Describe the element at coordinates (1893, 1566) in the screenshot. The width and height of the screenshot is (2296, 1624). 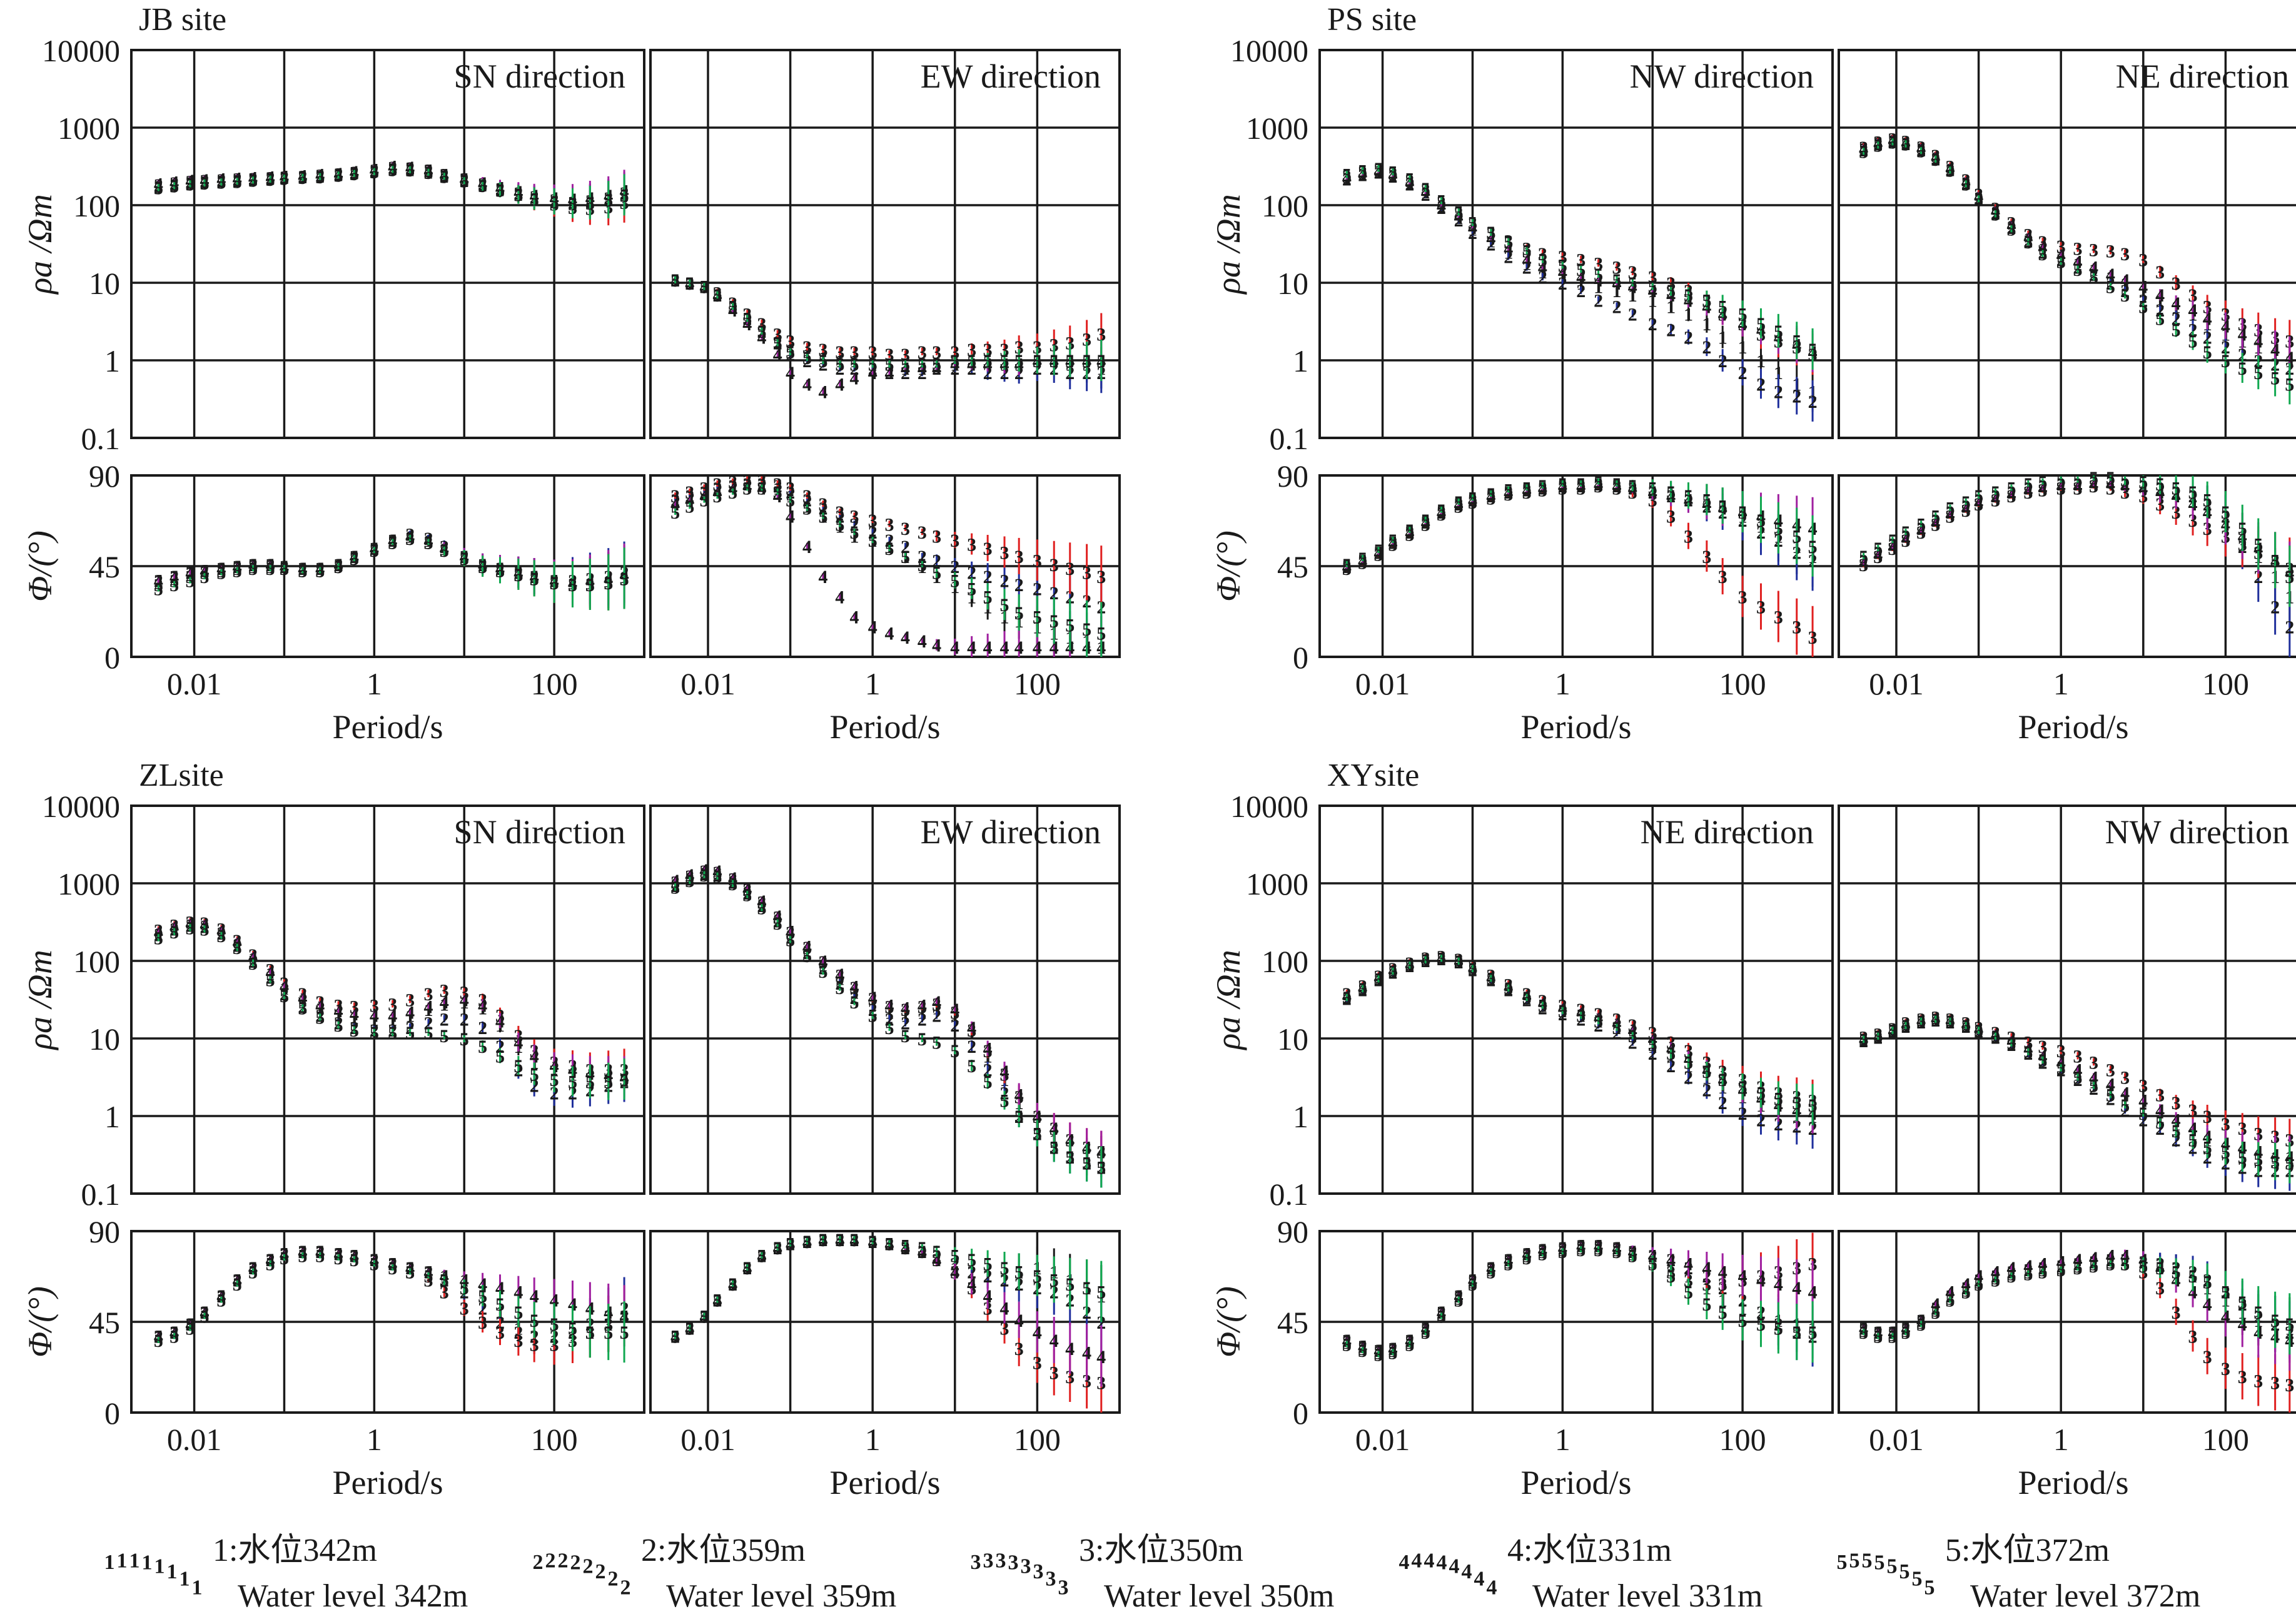
I see `legend-sample-glyph: 5` at that location.